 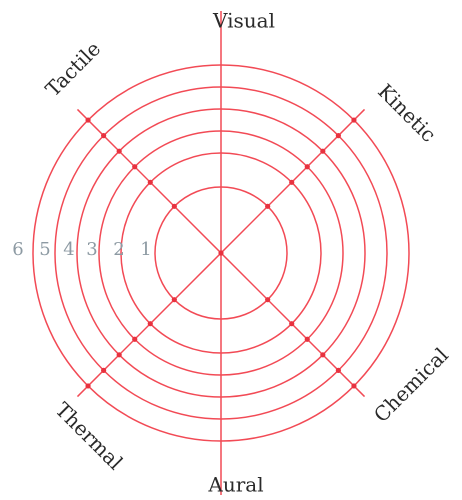 I want to click on ring-label-4: 4, so click(x=68, y=249).